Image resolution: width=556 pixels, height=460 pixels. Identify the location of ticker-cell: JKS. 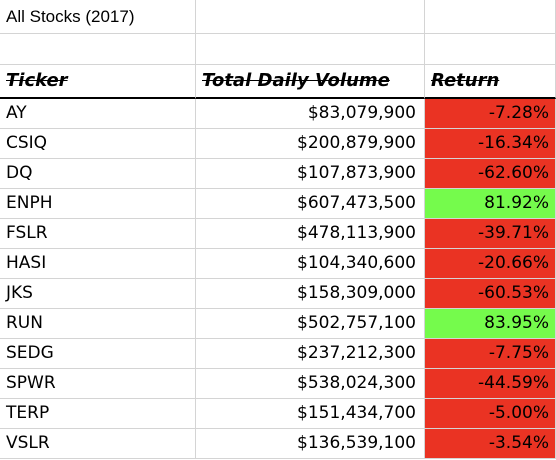
(98, 294).